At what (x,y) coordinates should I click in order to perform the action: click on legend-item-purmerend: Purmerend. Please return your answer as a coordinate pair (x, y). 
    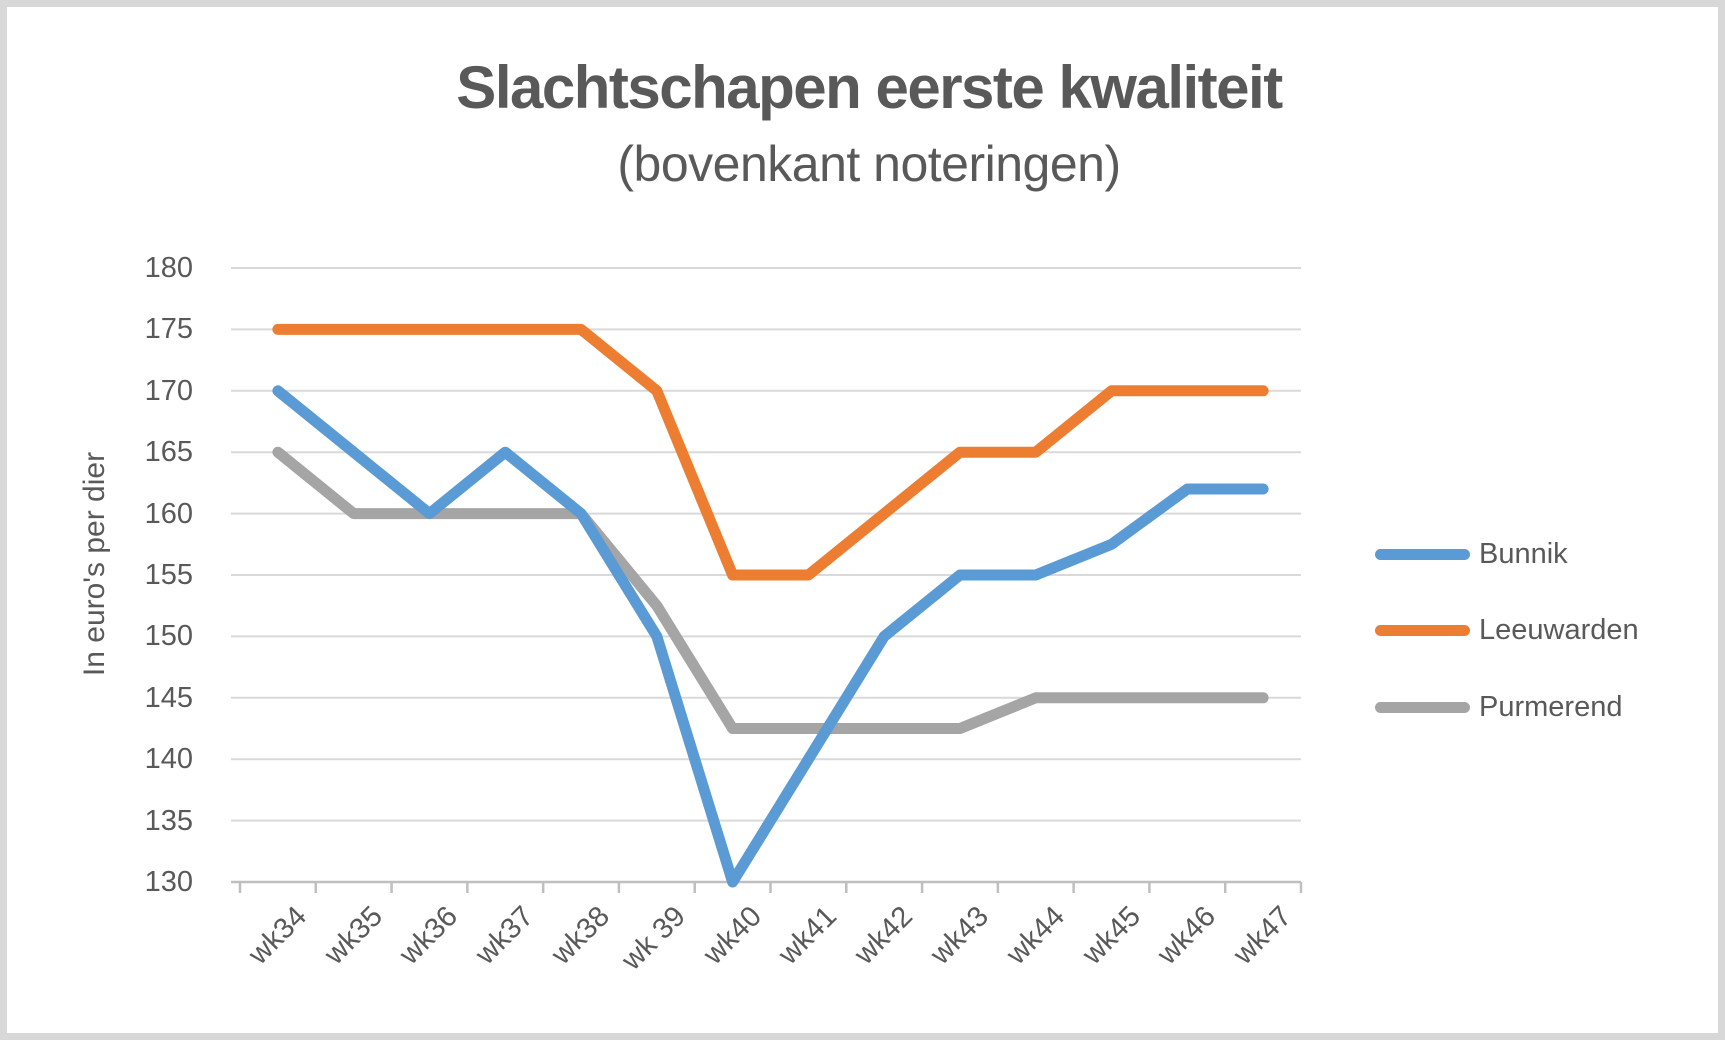
    Looking at the image, I should click on (1498, 707).